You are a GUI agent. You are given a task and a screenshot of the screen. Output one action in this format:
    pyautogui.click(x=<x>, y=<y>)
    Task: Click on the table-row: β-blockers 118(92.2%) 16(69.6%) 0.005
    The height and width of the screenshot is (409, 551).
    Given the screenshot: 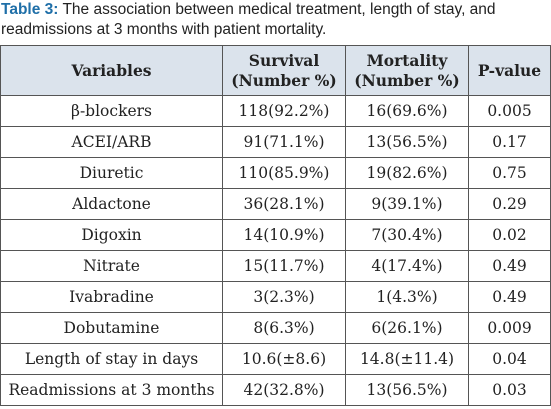 What is the action you would take?
    pyautogui.click(x=275, y=111)
    